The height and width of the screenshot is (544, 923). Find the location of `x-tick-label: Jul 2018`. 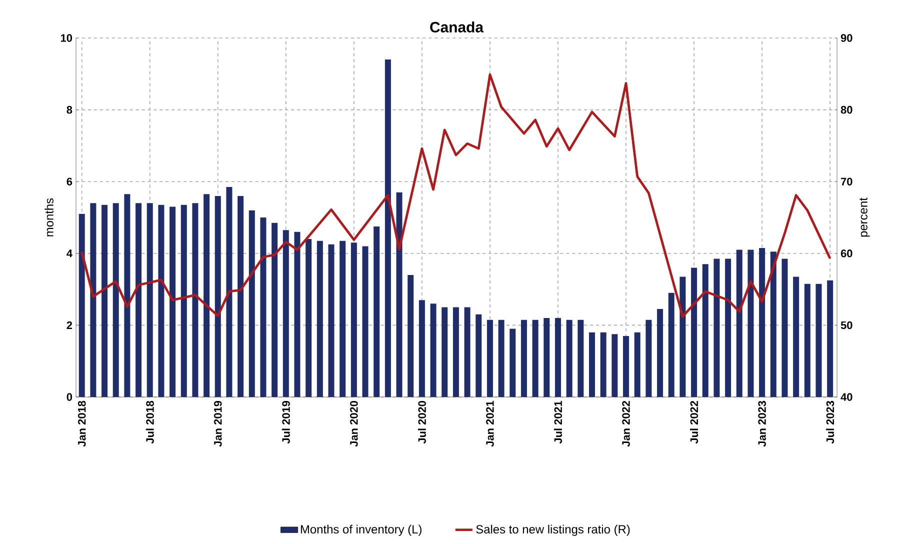

x-tick-label: Jul 2018 is located at coordinates (150, 422).